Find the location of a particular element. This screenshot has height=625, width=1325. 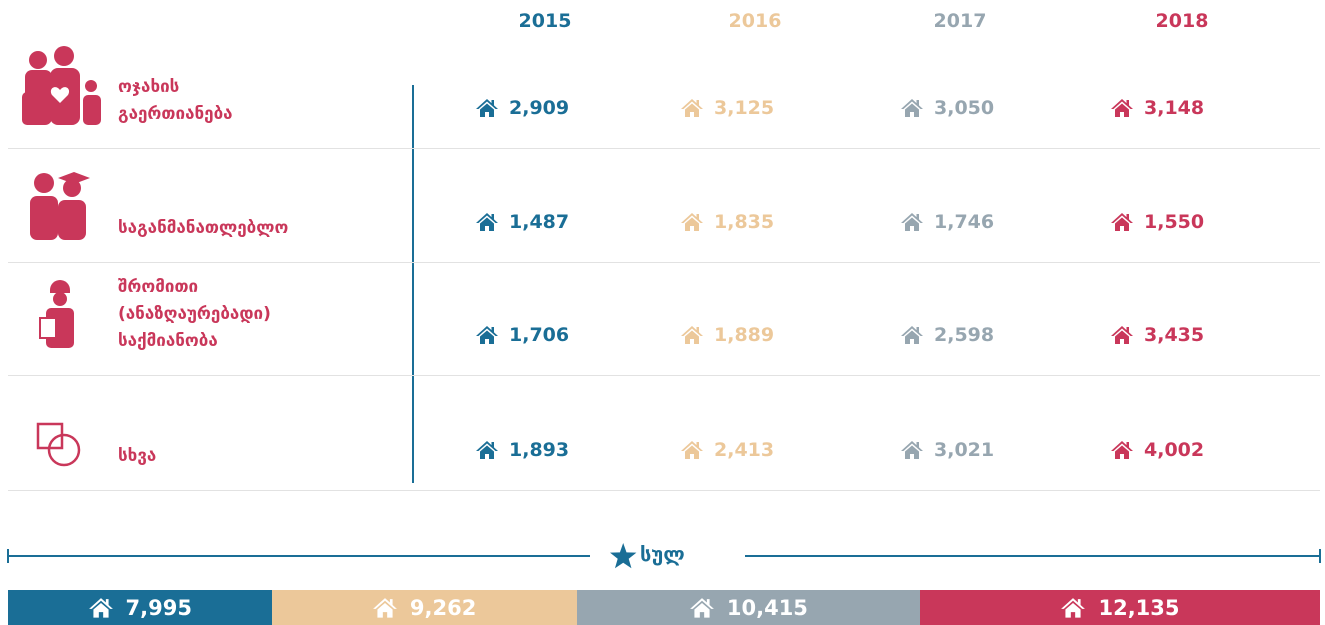

education-icon is located at coordinates (60, 206).